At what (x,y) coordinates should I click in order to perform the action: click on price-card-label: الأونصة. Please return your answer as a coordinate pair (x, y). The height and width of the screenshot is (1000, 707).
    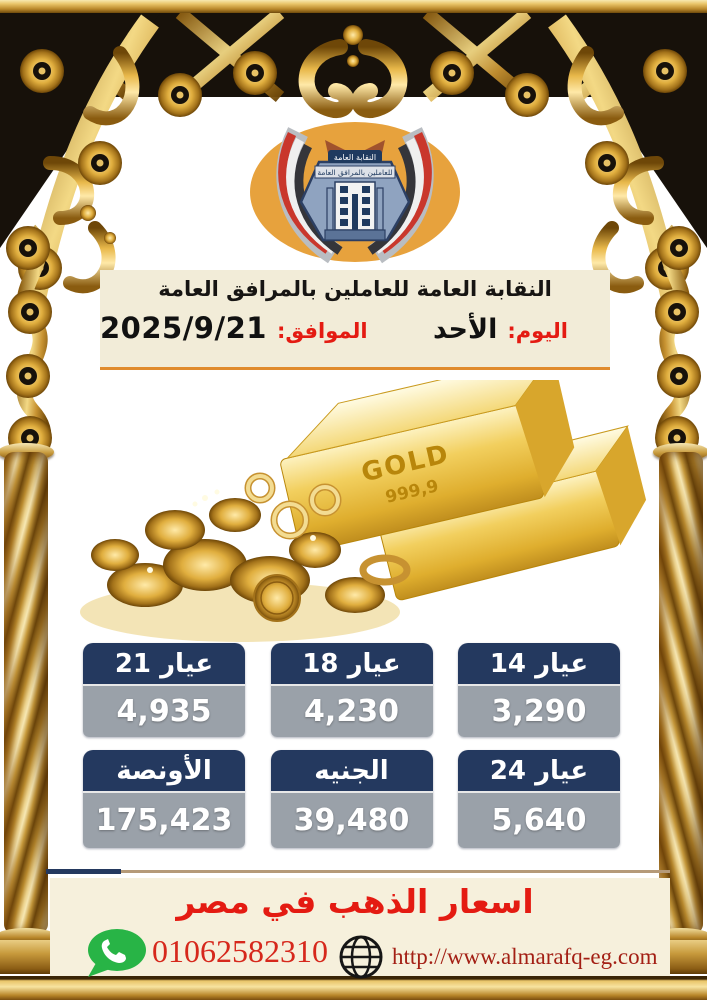
    Looking at the image, I should click on (164, 771).